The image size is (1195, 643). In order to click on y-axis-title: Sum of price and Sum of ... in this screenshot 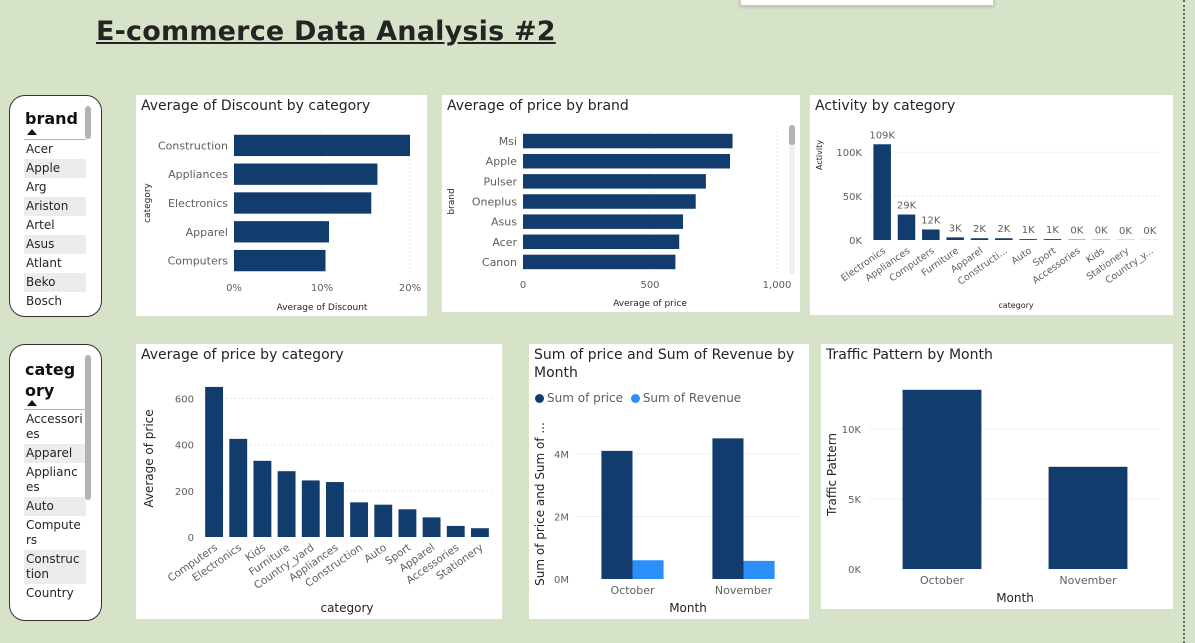, I will do `click(540, 504)`.